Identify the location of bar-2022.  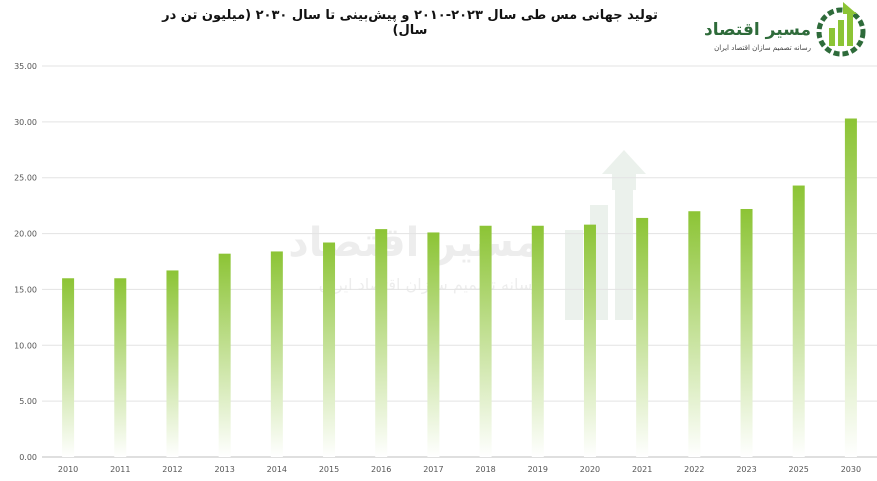
(694, 334).